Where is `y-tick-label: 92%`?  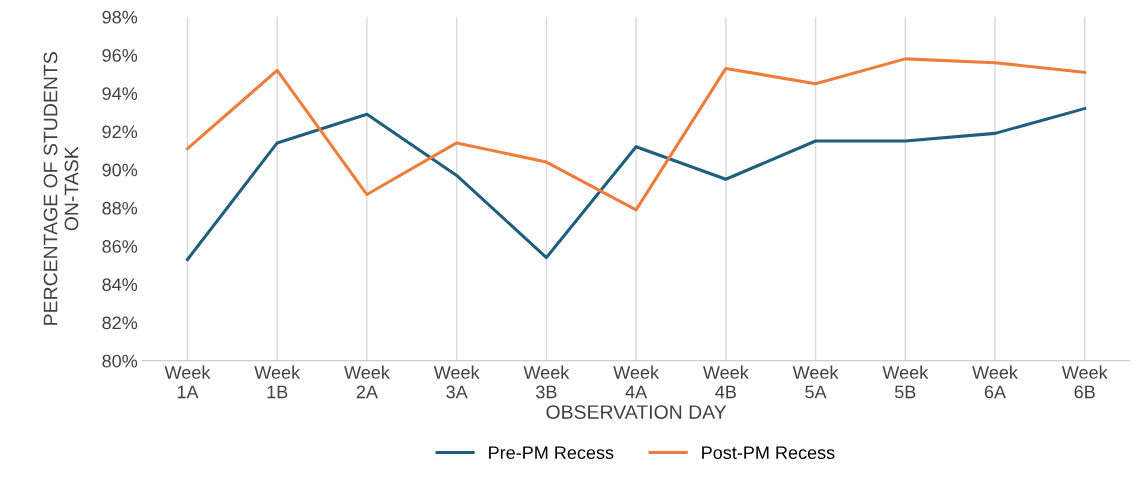
y-tick-label: 92% is located at coordinates (120, 132).